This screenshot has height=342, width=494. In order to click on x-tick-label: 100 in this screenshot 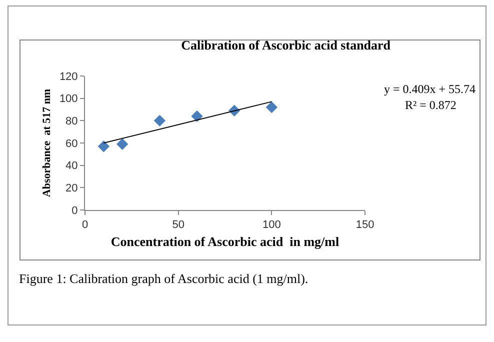, I will do `click(271, 225)`.